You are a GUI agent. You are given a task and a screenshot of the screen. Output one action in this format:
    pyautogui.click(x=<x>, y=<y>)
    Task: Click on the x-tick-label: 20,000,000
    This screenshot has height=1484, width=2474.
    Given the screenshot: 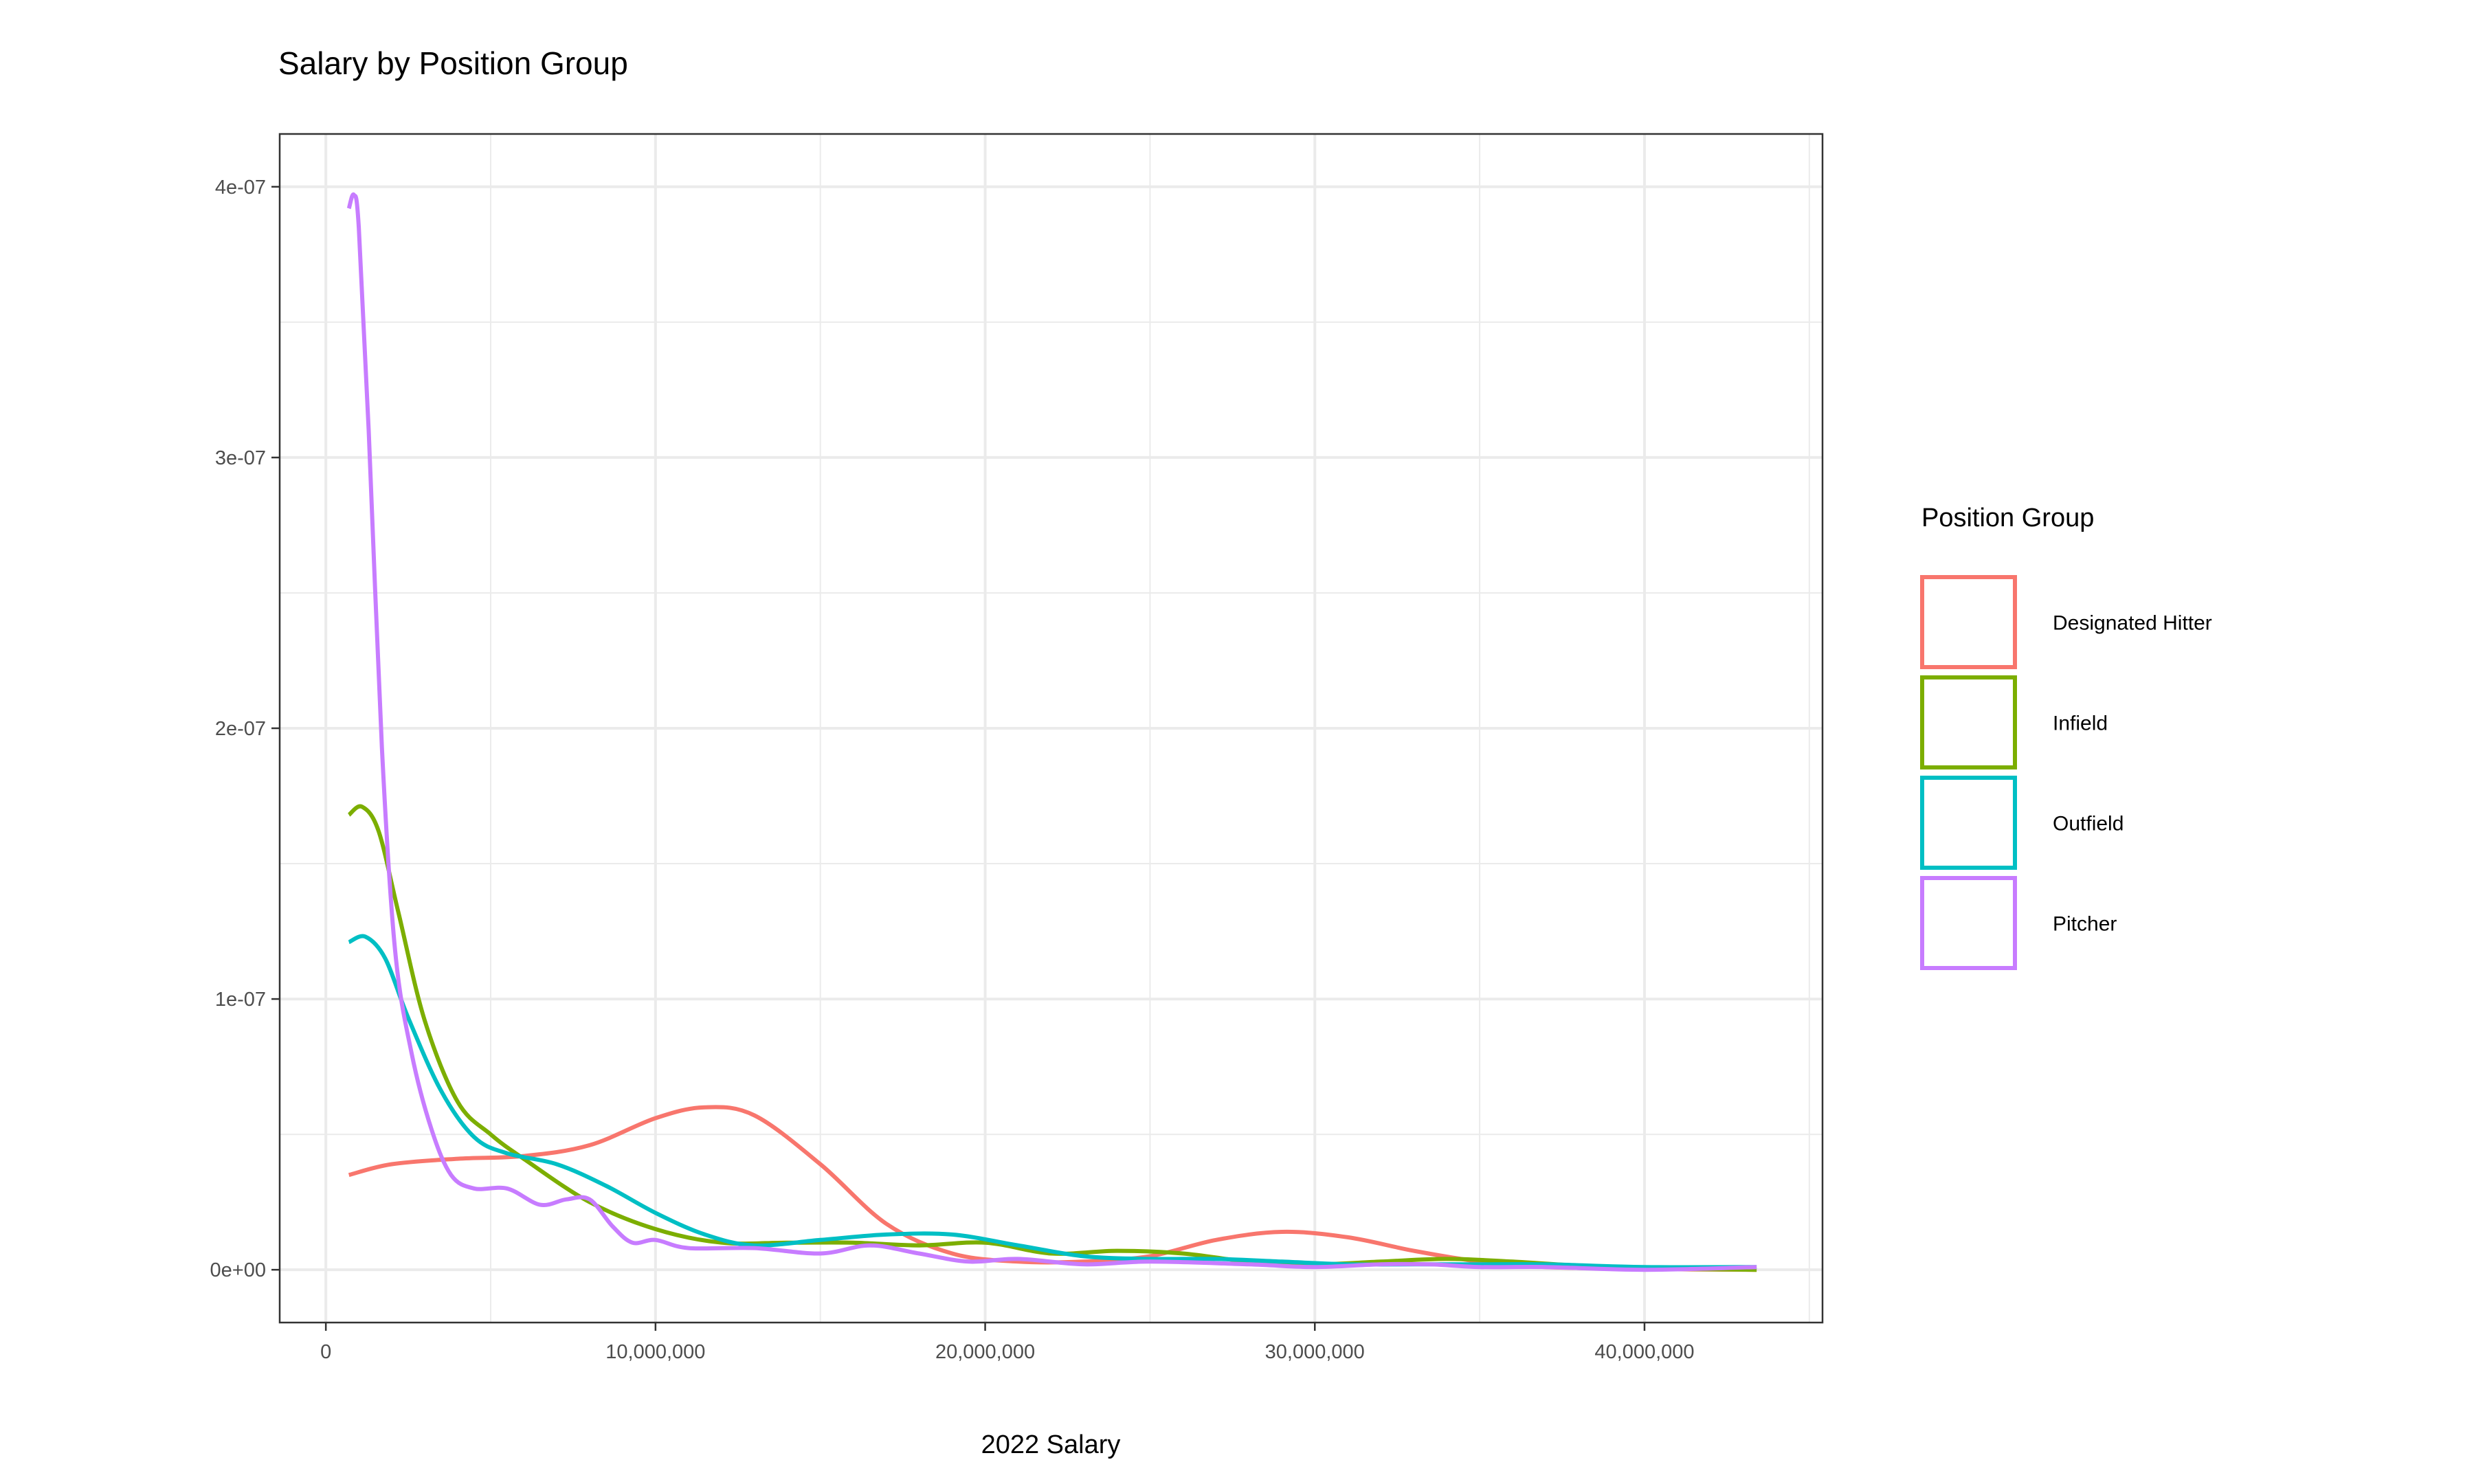 What is the action you would take?
    pyautogui.click(x=985, y=1352)
    